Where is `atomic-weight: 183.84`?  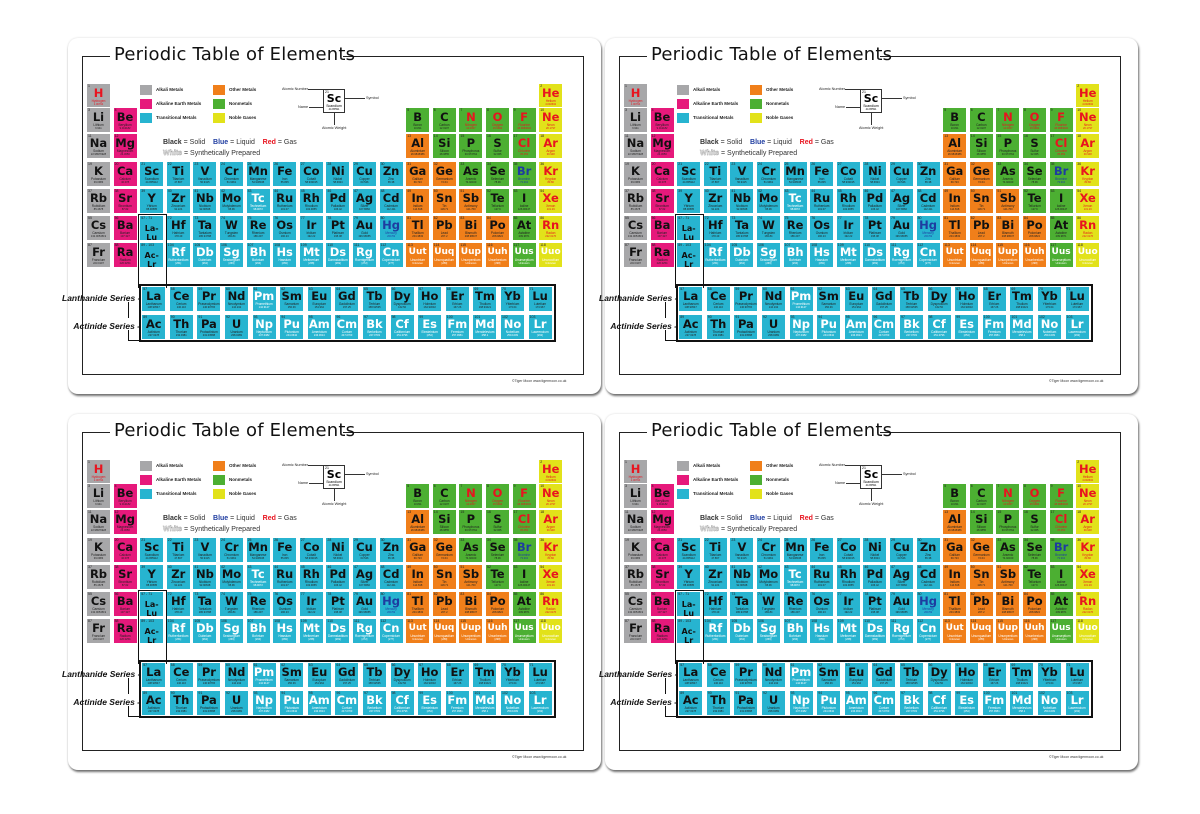 atomic-weight: 183.84 is located at coordinates (231, 612).